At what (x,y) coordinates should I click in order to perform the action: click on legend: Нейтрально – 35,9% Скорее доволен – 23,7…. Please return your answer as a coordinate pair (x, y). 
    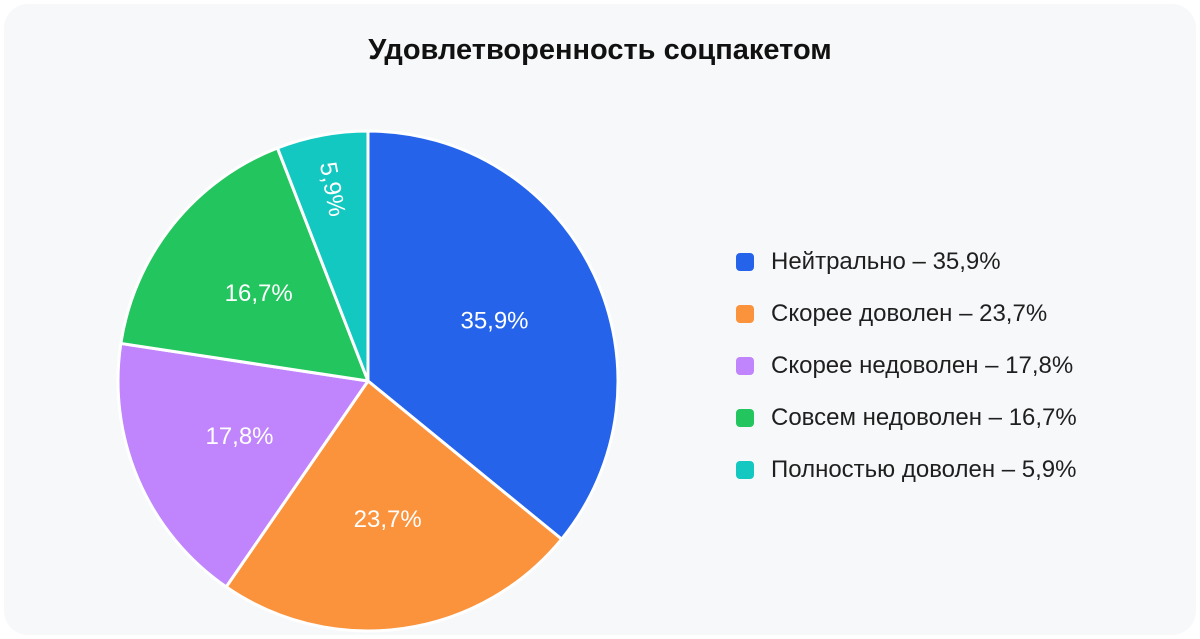
    Looking at the image, I should click on (906, 366).